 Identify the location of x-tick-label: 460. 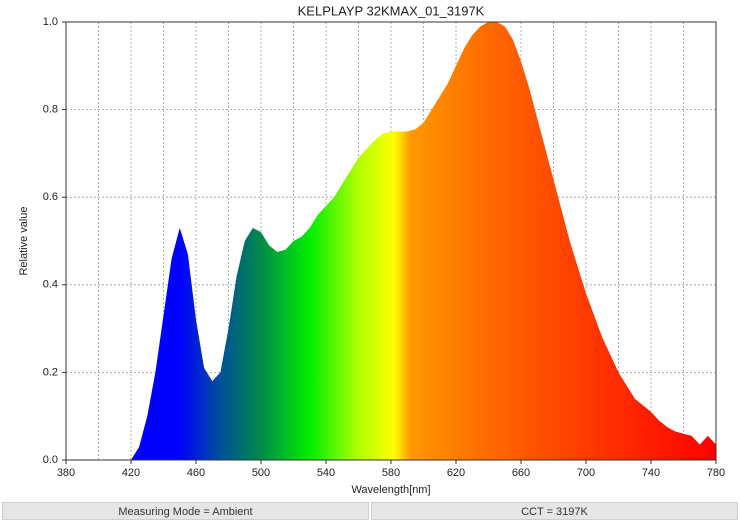
(196, 473).